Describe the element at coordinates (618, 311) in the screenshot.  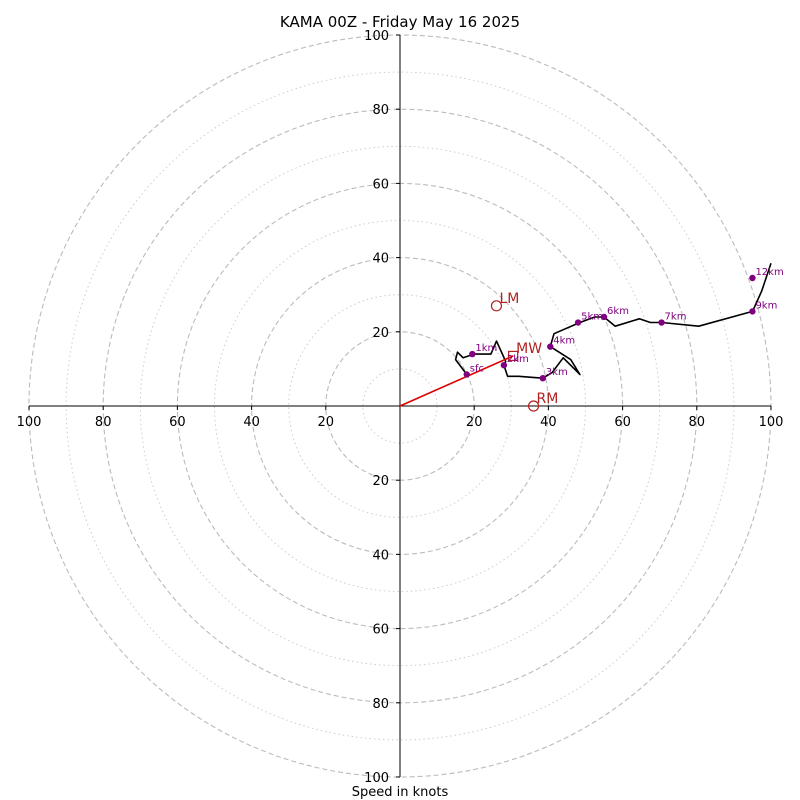
I see `height-label-6km: 6km` at that location.